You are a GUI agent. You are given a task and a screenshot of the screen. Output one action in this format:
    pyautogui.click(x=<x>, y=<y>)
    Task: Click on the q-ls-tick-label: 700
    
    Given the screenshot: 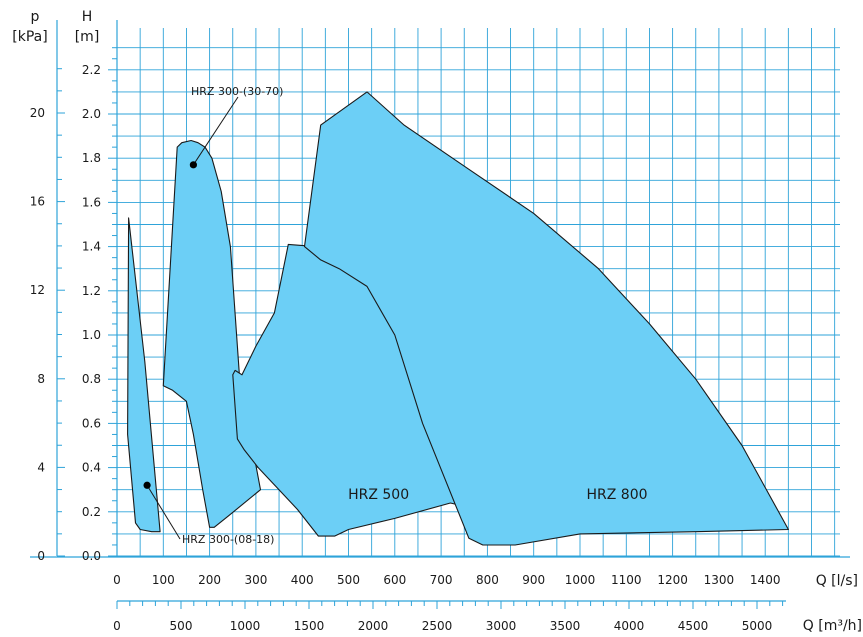 What is the action you would take?
    pyautogui.click(x=441, y=580)
    